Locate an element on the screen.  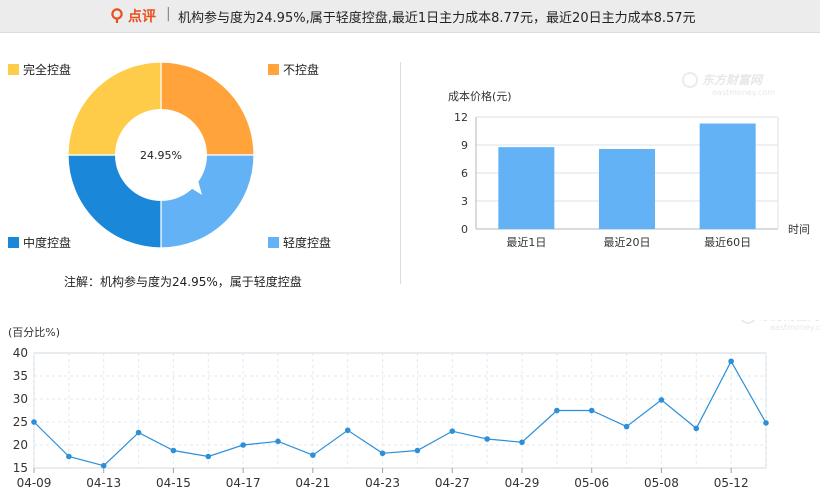
line-xtick-label: 05-12 is located at coordinates (731, 483).